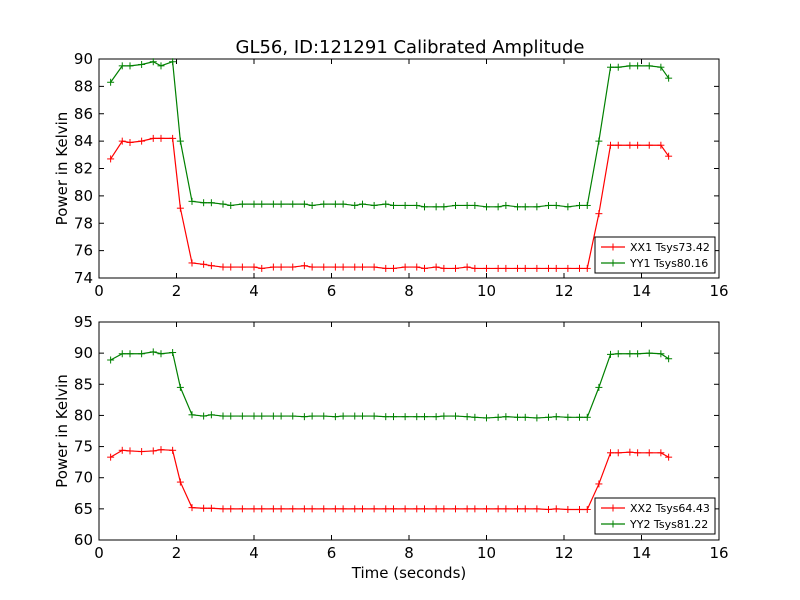 The width and height of the screenshot is (800, 600). I want to click on x-tick-label: 10, so click(486, 553).